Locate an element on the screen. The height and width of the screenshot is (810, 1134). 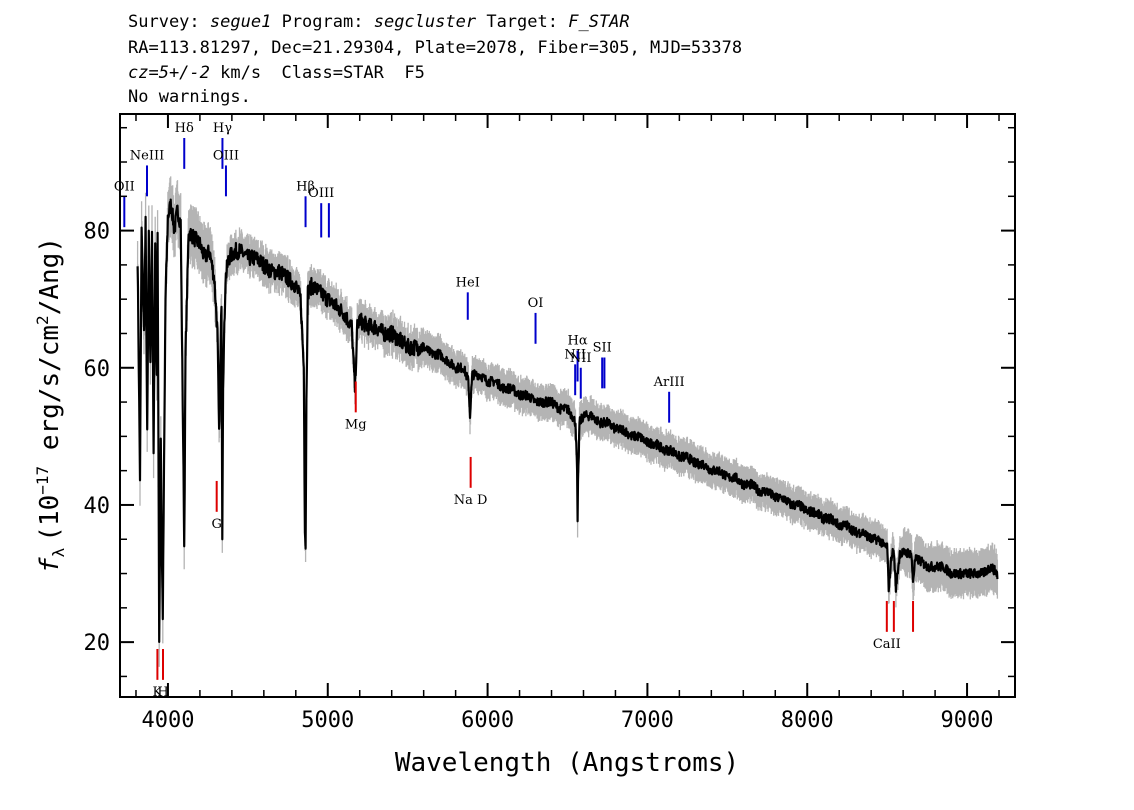
absorption-line-label: K is located at coordinates (158, 692).